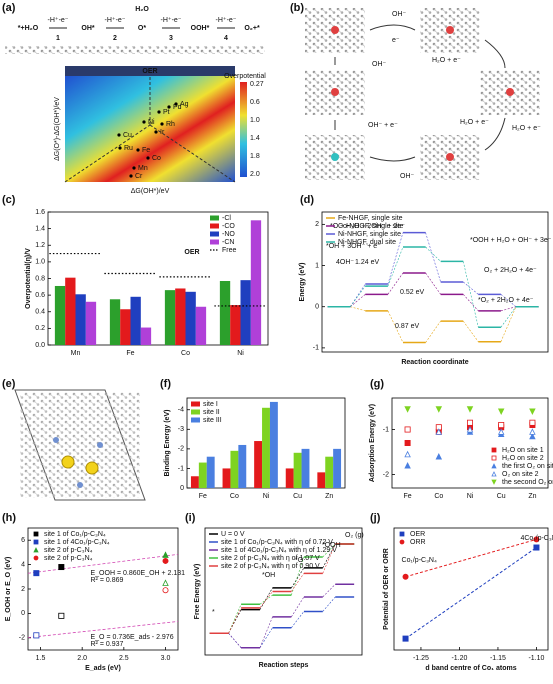 This screenshot has width=553, height=684. What do you see at coordinates (23, 589) in the screenshot?
I see `y-tick-label: 2` at bounding box center [23, 589].